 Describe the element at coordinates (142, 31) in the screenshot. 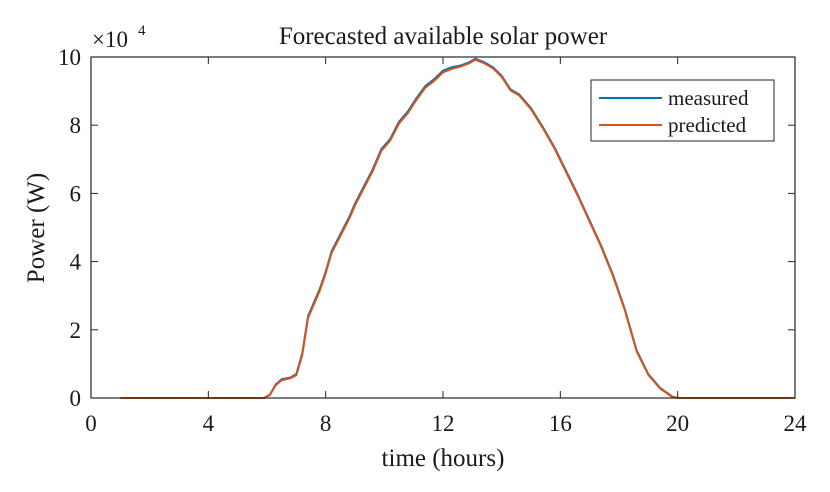

I see `y-scale-exponent: 4` at that location.